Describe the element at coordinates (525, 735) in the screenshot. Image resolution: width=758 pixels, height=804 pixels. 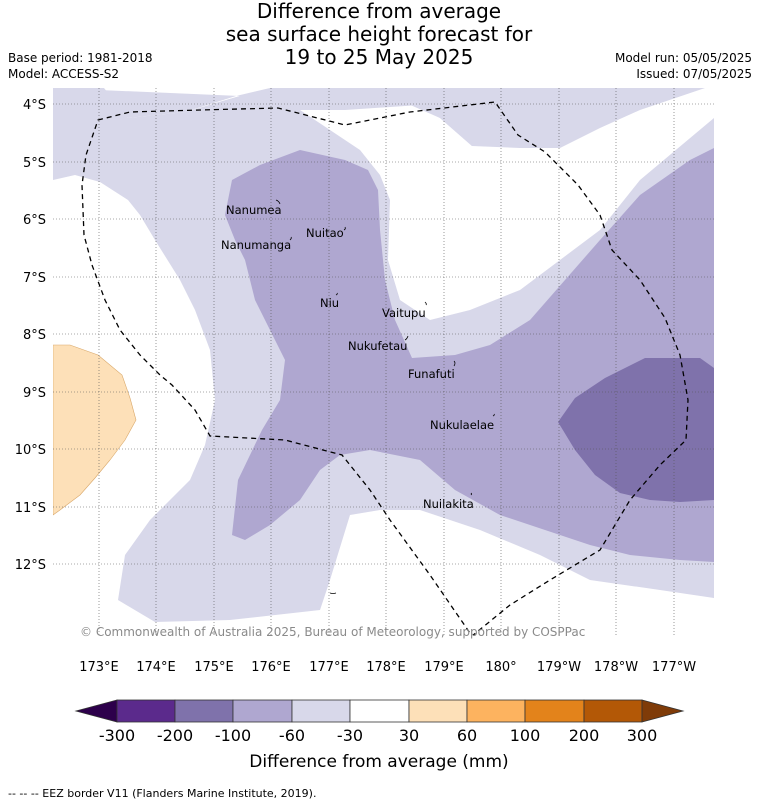
I see `colorbar-tick: 100` at that location.